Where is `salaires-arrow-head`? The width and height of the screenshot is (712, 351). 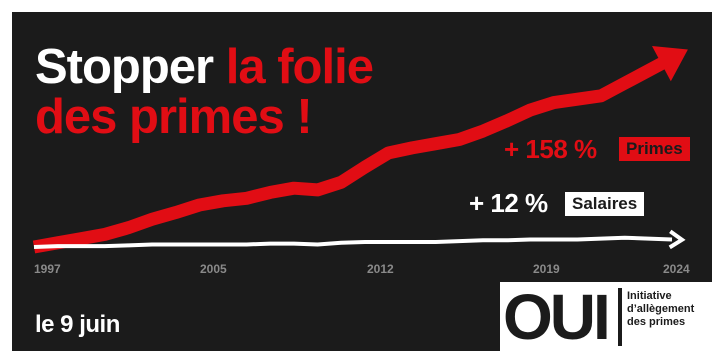 salaires-arrow-head is located at coordinates (677, 239).